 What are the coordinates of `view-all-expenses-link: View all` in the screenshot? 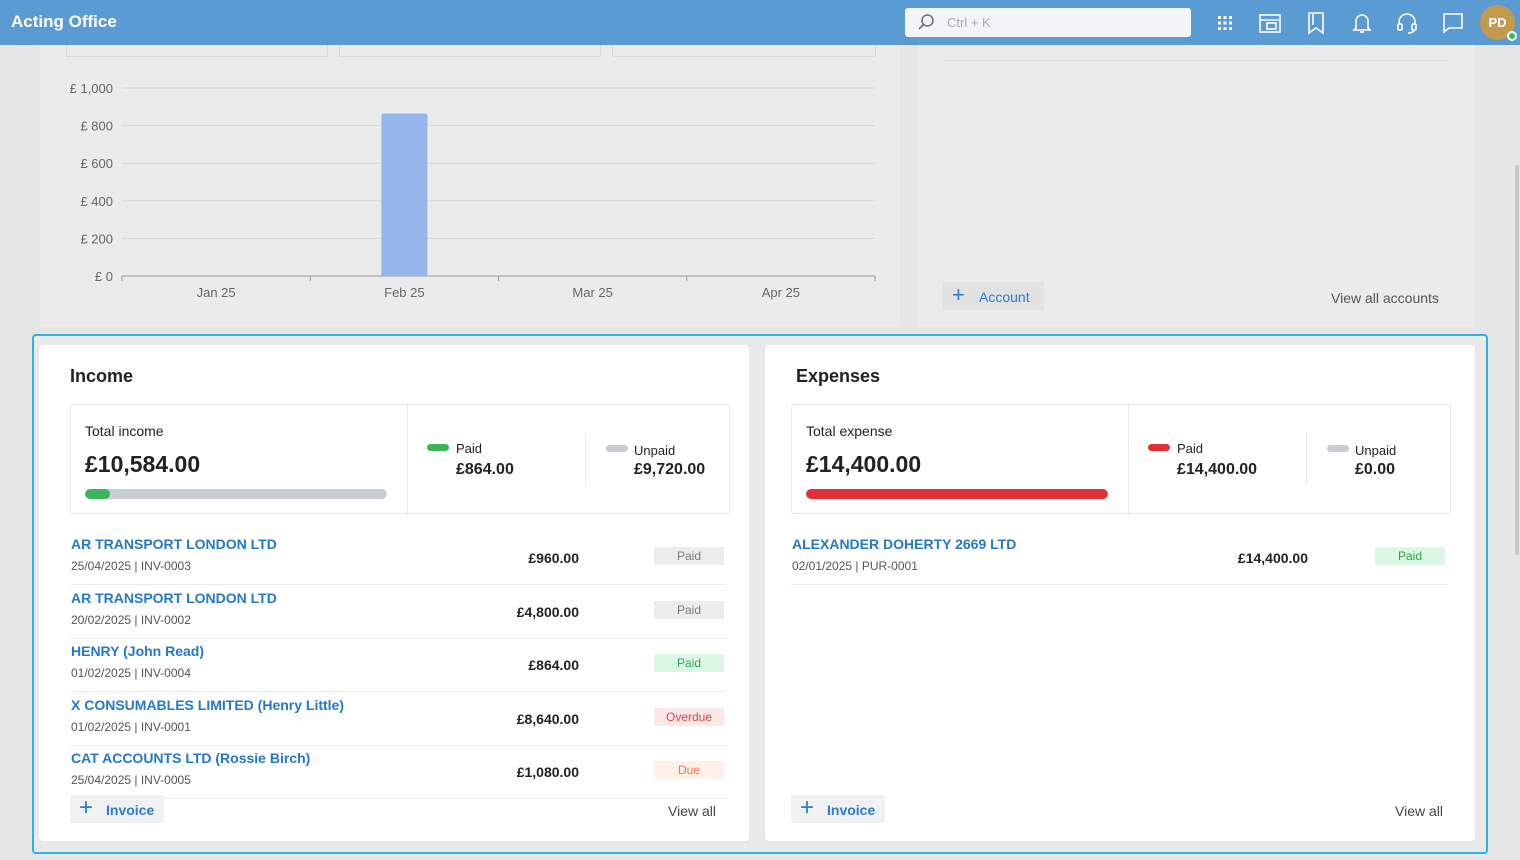 It's located at (1419, 811).